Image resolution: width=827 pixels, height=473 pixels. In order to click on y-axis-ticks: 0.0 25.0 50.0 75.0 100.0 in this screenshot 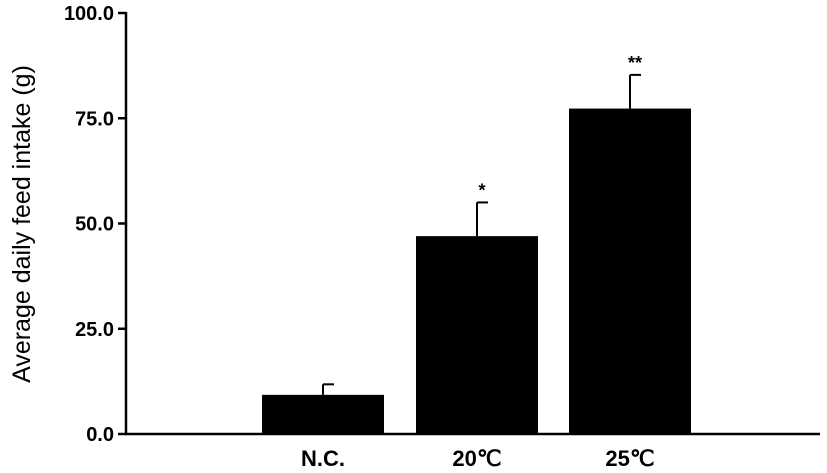, I will do `click(95, 224)`.